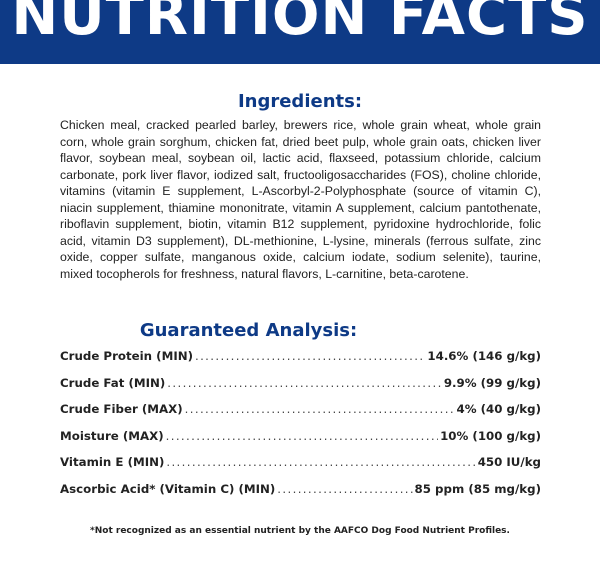 The width and height of the screenshot is (600, 564). I want to click on page-title: NUTRITION FACTS, so click(300, 24).